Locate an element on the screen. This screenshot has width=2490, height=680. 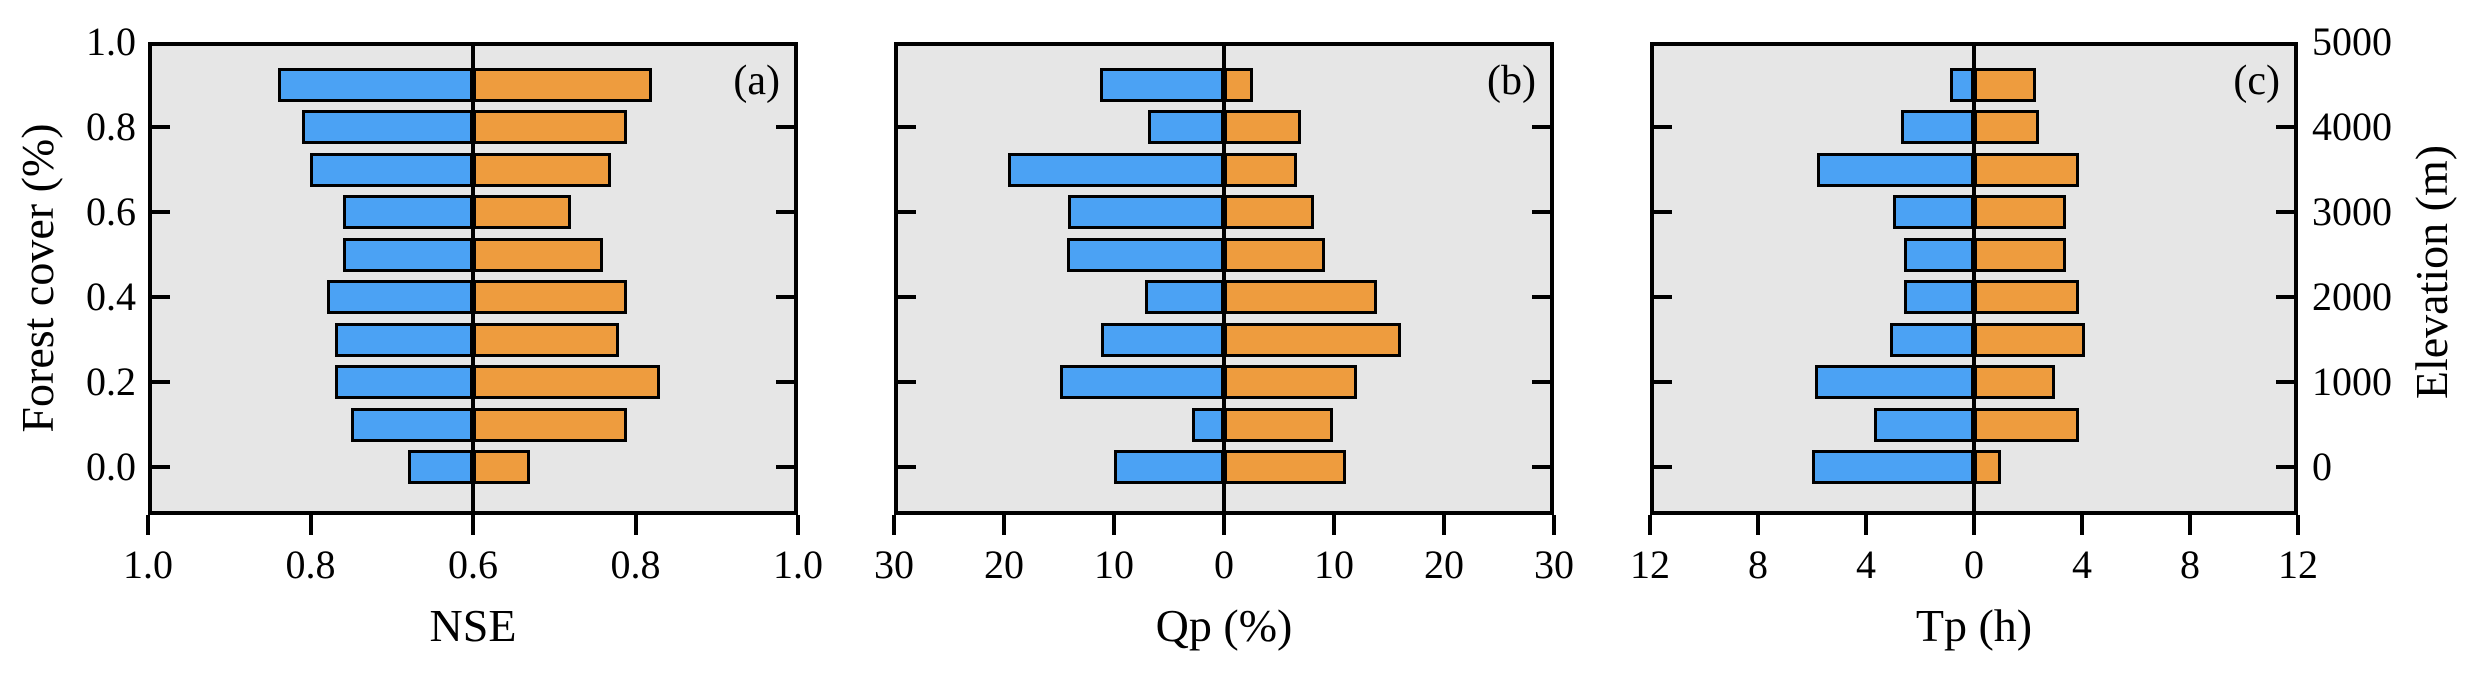
x-tick-label: 30 is located at coordinates (1554, 564).